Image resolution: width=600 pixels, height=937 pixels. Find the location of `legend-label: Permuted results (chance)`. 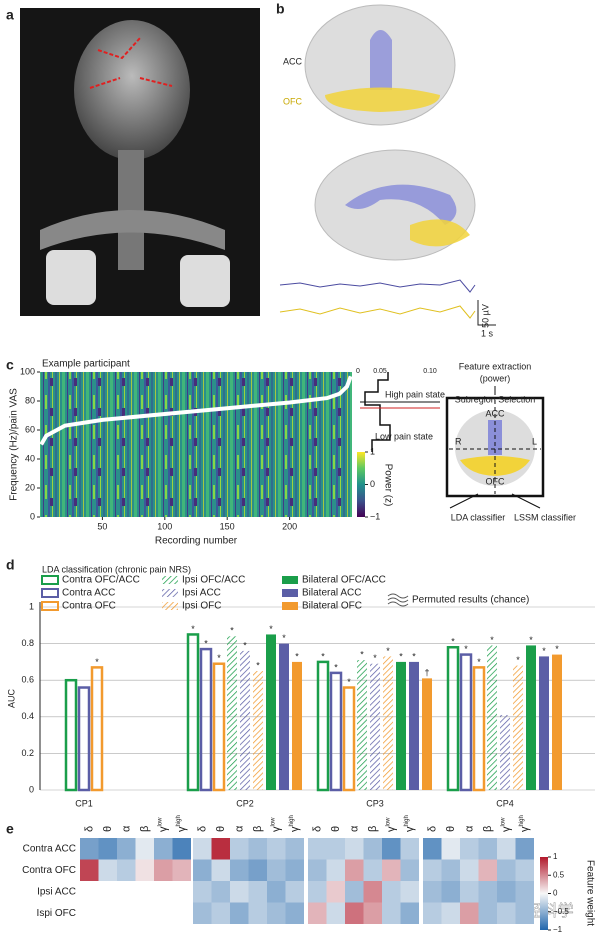

legend-label: Permuted results (chance) is located at coordinates (470, 600).